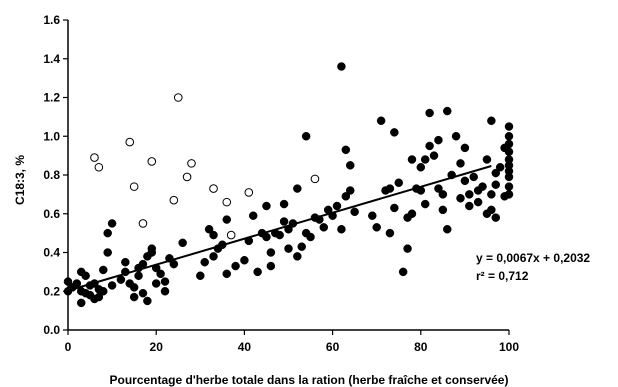 Image resolution: width=618 pixels, height=387 pixels. What do you see at coordinates (421, 347) in the screenshot?
I see `x-tick-label: 80` at bounding box center [421, 347].